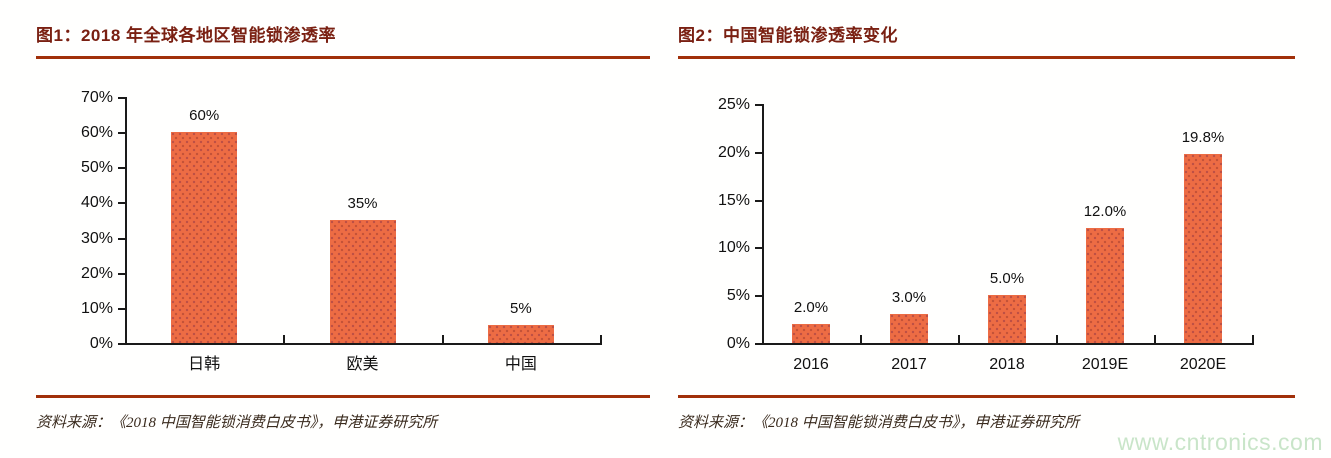 The width and height of the screenshot is (1331, 458). Describe the element at coordinates (811, 307) in the screenshot. I see `bar-value-label: 2.0%` at that location.